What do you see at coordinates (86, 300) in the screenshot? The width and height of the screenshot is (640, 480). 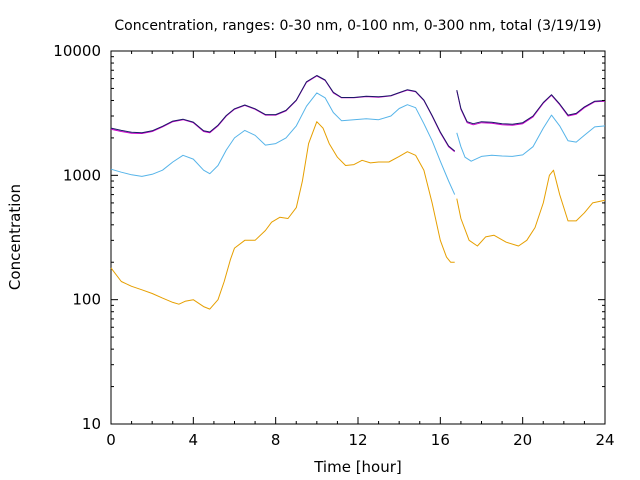 I see `y-tick-label: 100` at bounding box center [86, 300].